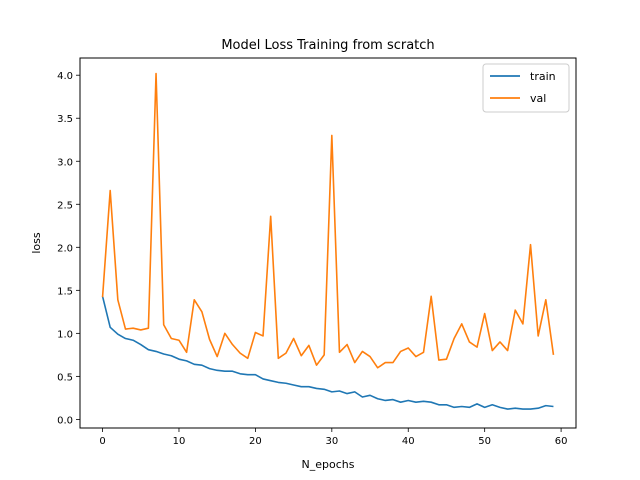 This screenshot has width=640, height=480. I want to click on x-tick-label: 50, so click(484, 441).